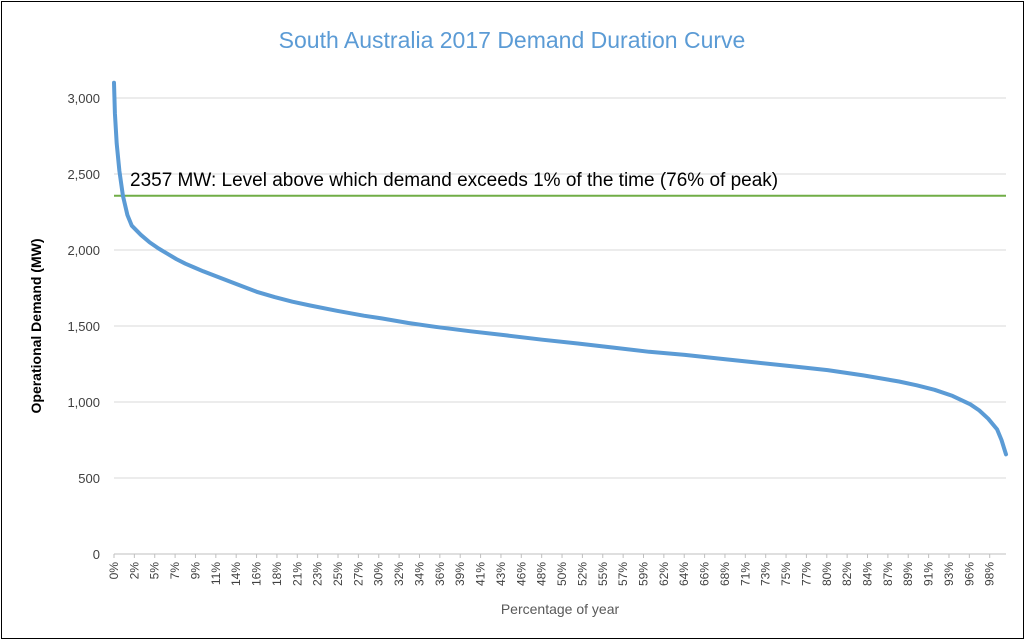 This screenshot has width=1027, height=642. I want to click on x-tick-label: 91%, so click(929, 574).